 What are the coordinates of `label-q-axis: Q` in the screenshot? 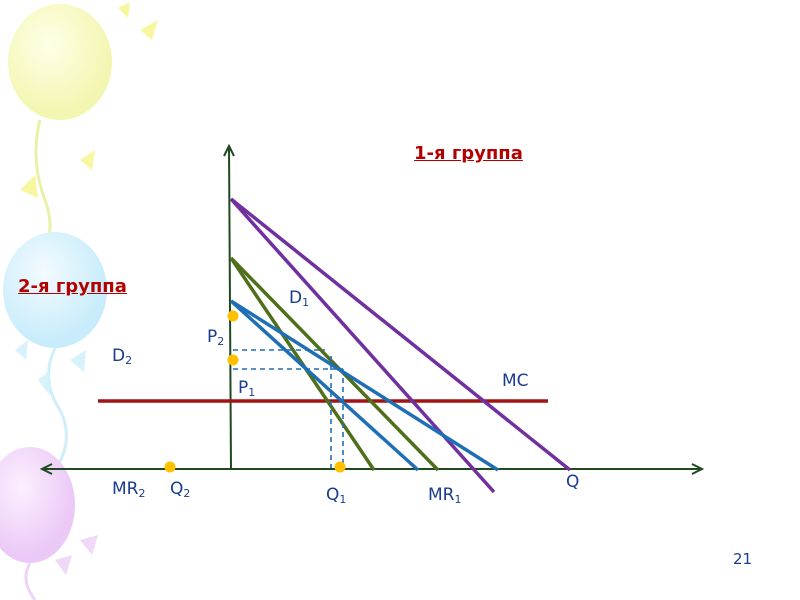 It's located at (573, 482).